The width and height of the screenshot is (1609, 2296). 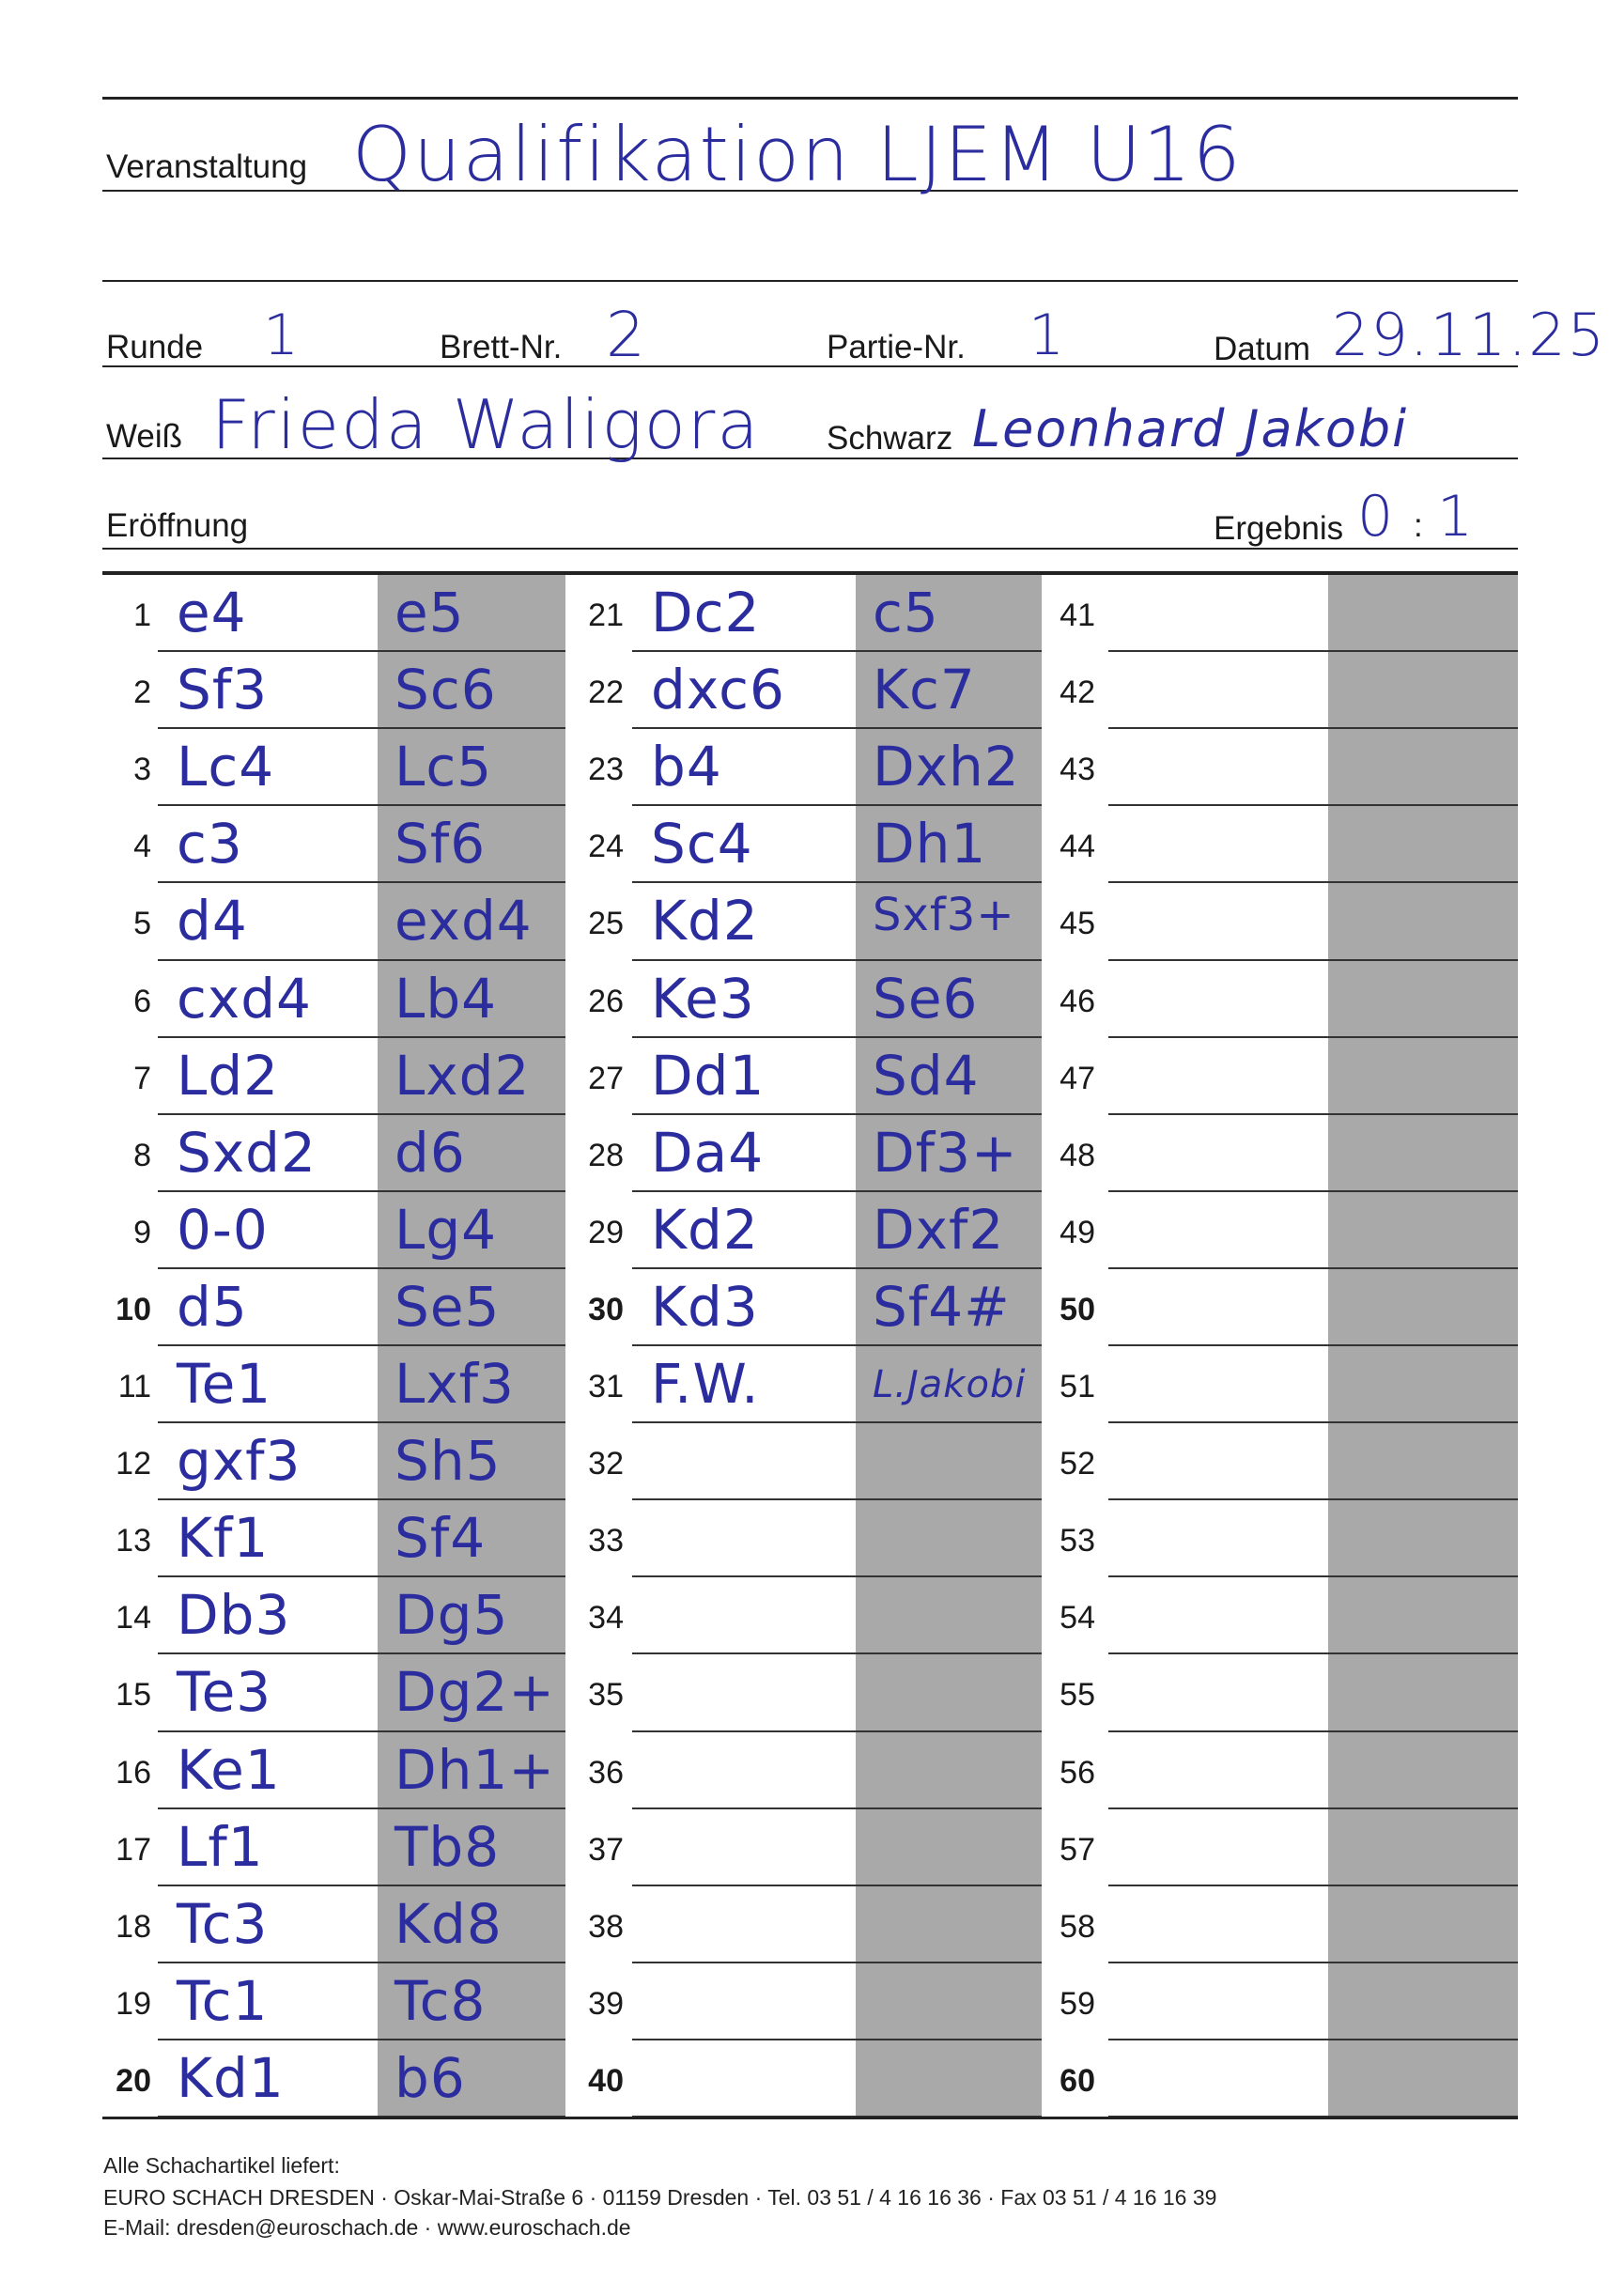 I want to click on black-move: Lxd2, so click(x=463, y=1075).